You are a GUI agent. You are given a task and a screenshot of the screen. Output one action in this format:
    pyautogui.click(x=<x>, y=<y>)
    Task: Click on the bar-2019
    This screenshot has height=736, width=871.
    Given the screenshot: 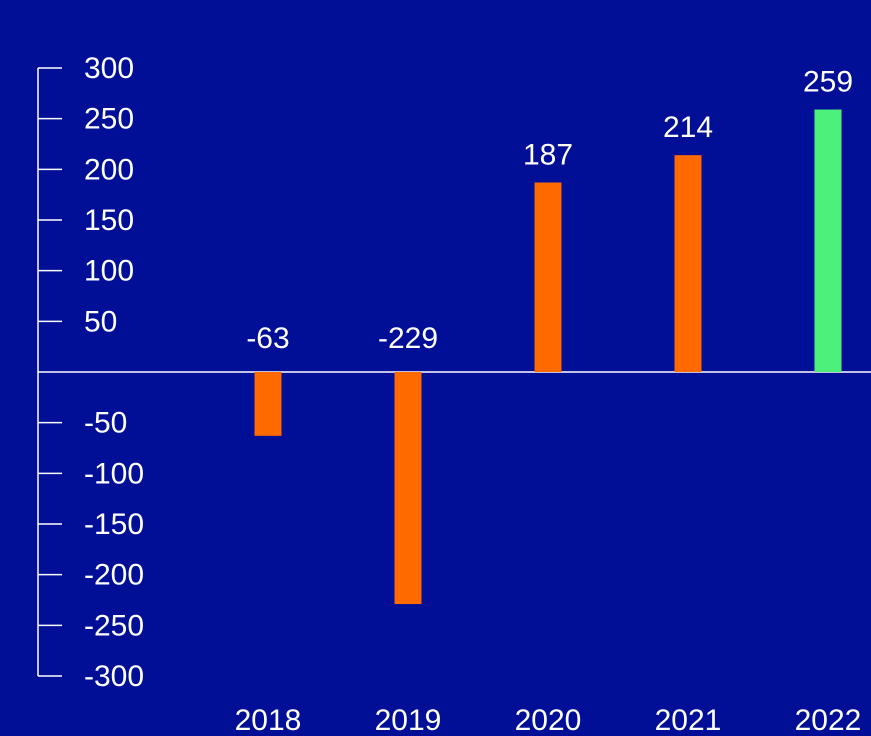 What is the action you would take?
    pyautogui.click(x=408, y=488)
    